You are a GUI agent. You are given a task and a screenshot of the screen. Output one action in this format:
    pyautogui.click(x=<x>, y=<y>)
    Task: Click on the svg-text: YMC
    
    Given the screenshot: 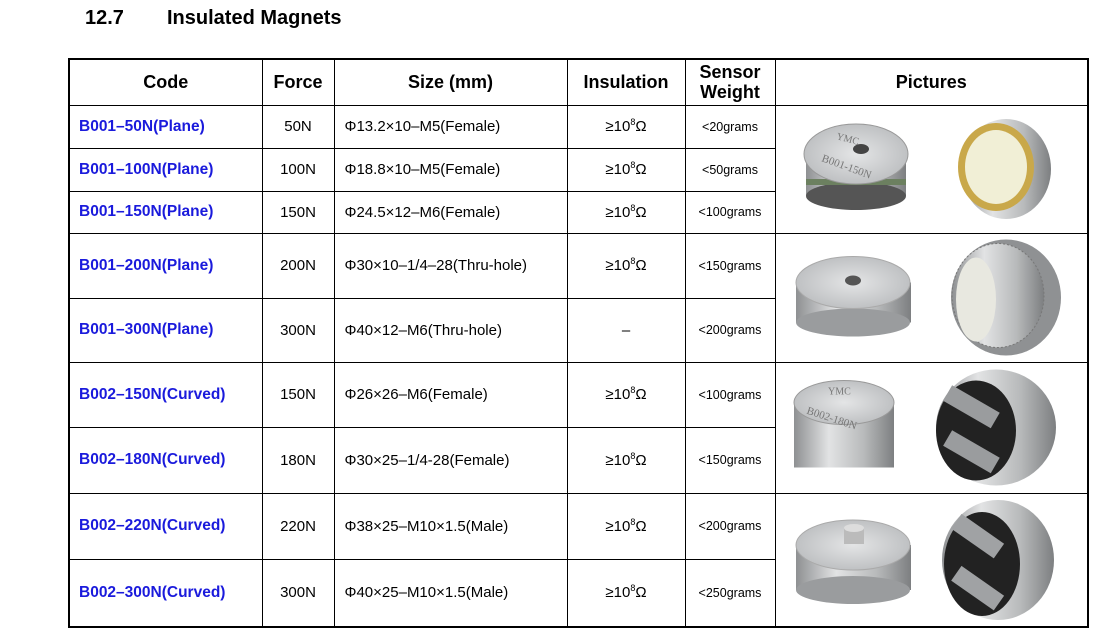 What is the action you would take?
    pyautogui.click(x=839, y=392)
    